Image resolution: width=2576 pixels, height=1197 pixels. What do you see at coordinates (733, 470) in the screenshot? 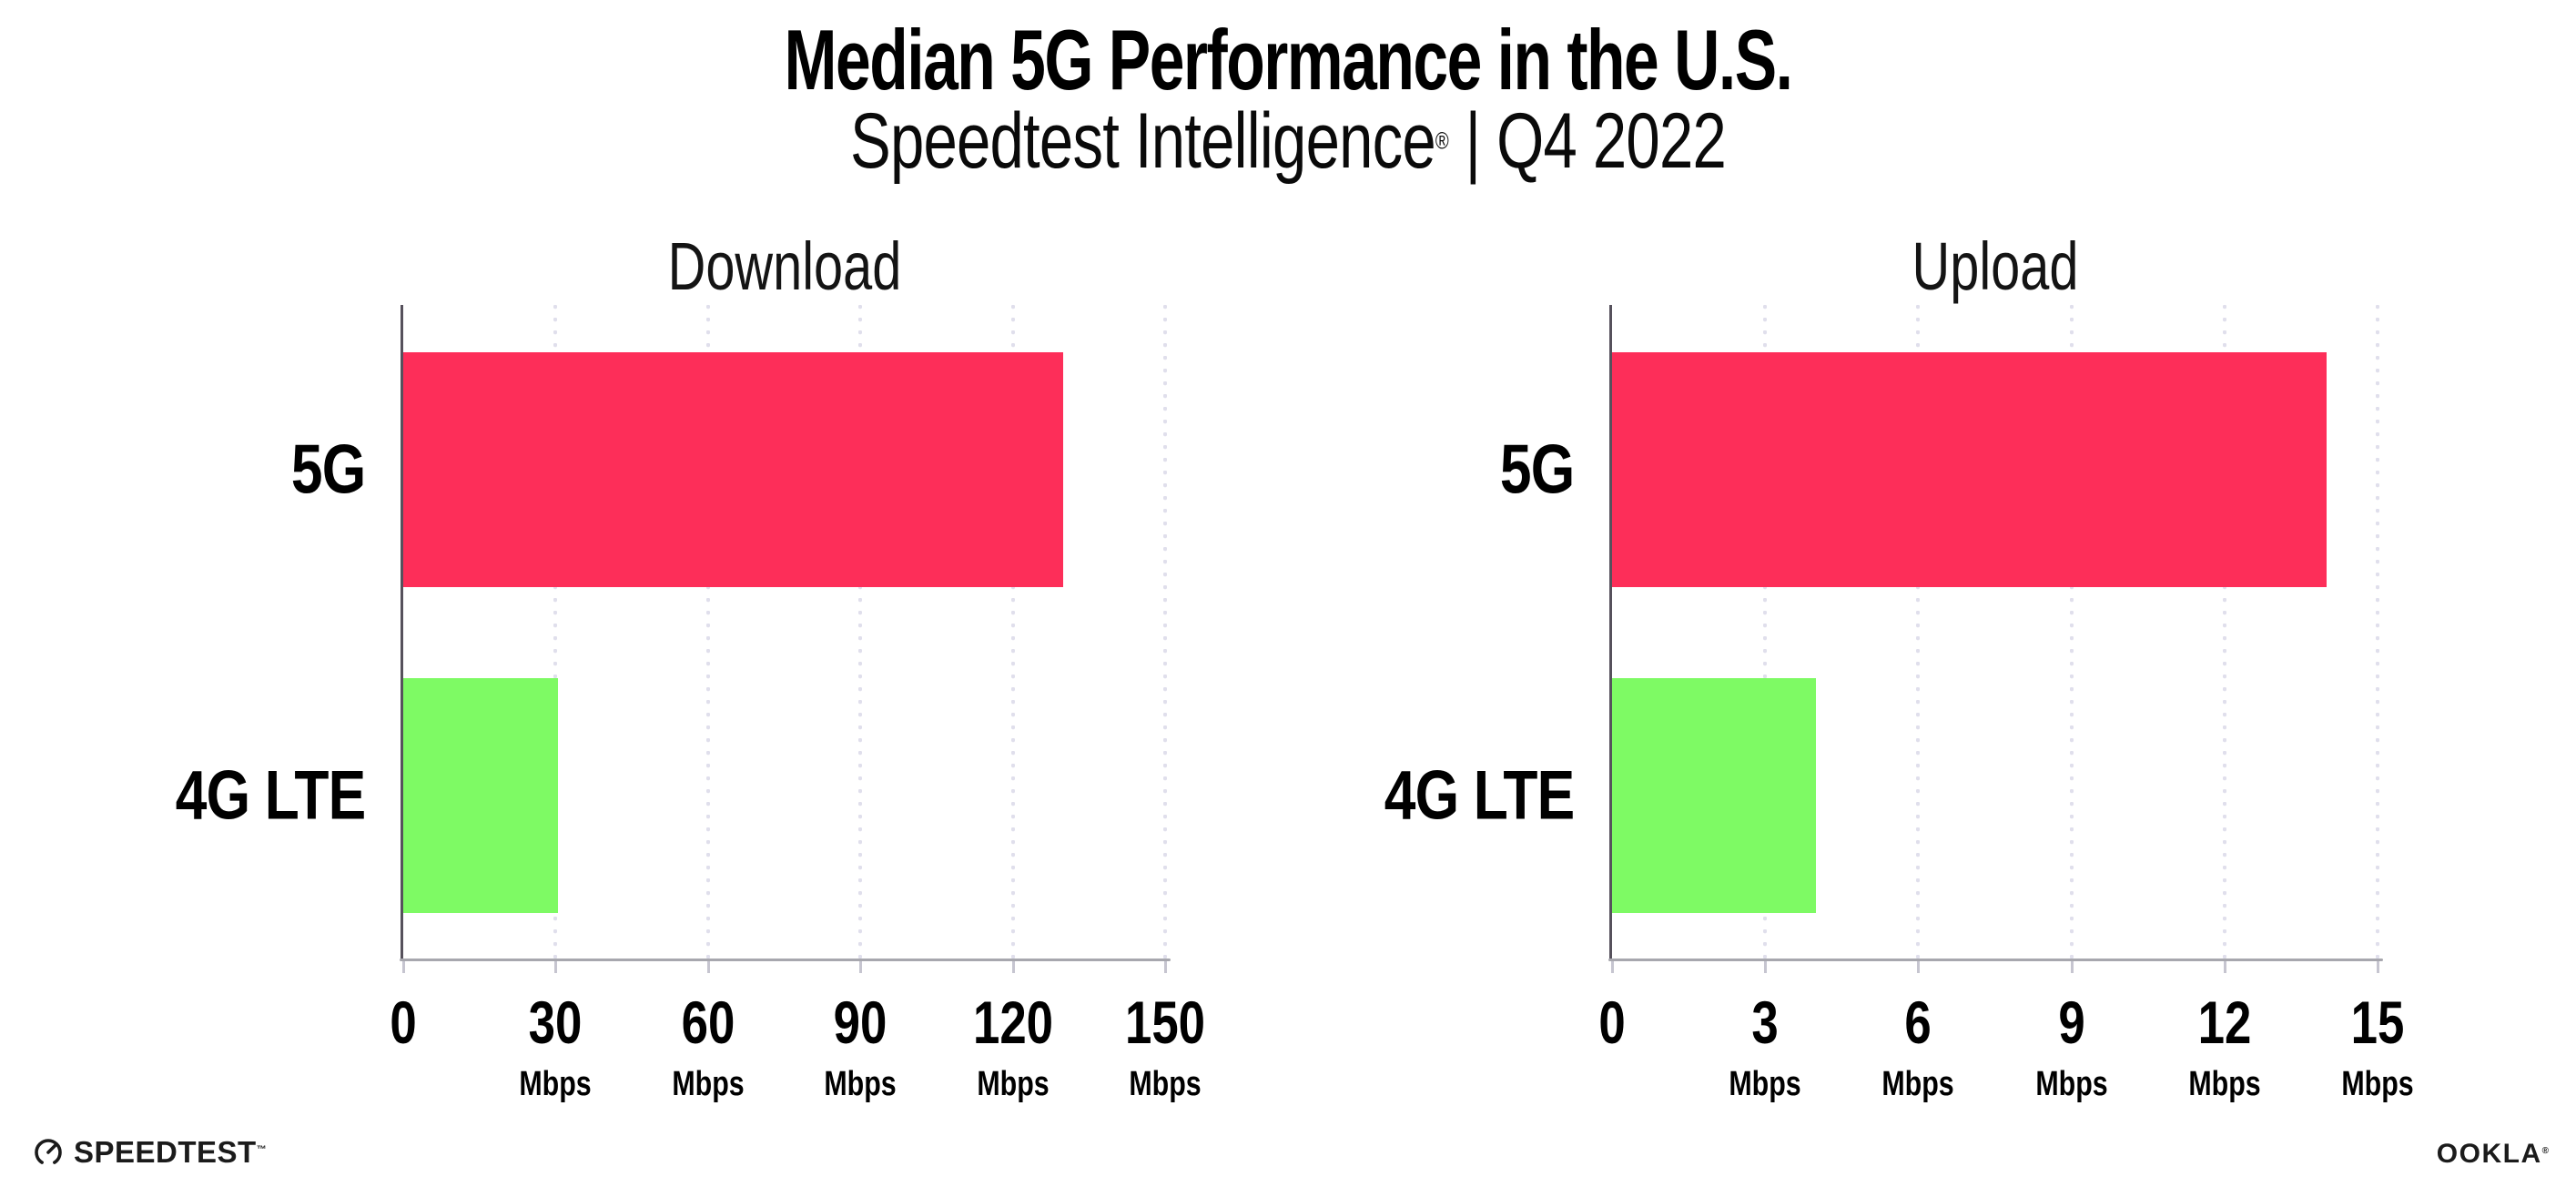
I see `download-bar-5g` at bounding box center [733, 470].